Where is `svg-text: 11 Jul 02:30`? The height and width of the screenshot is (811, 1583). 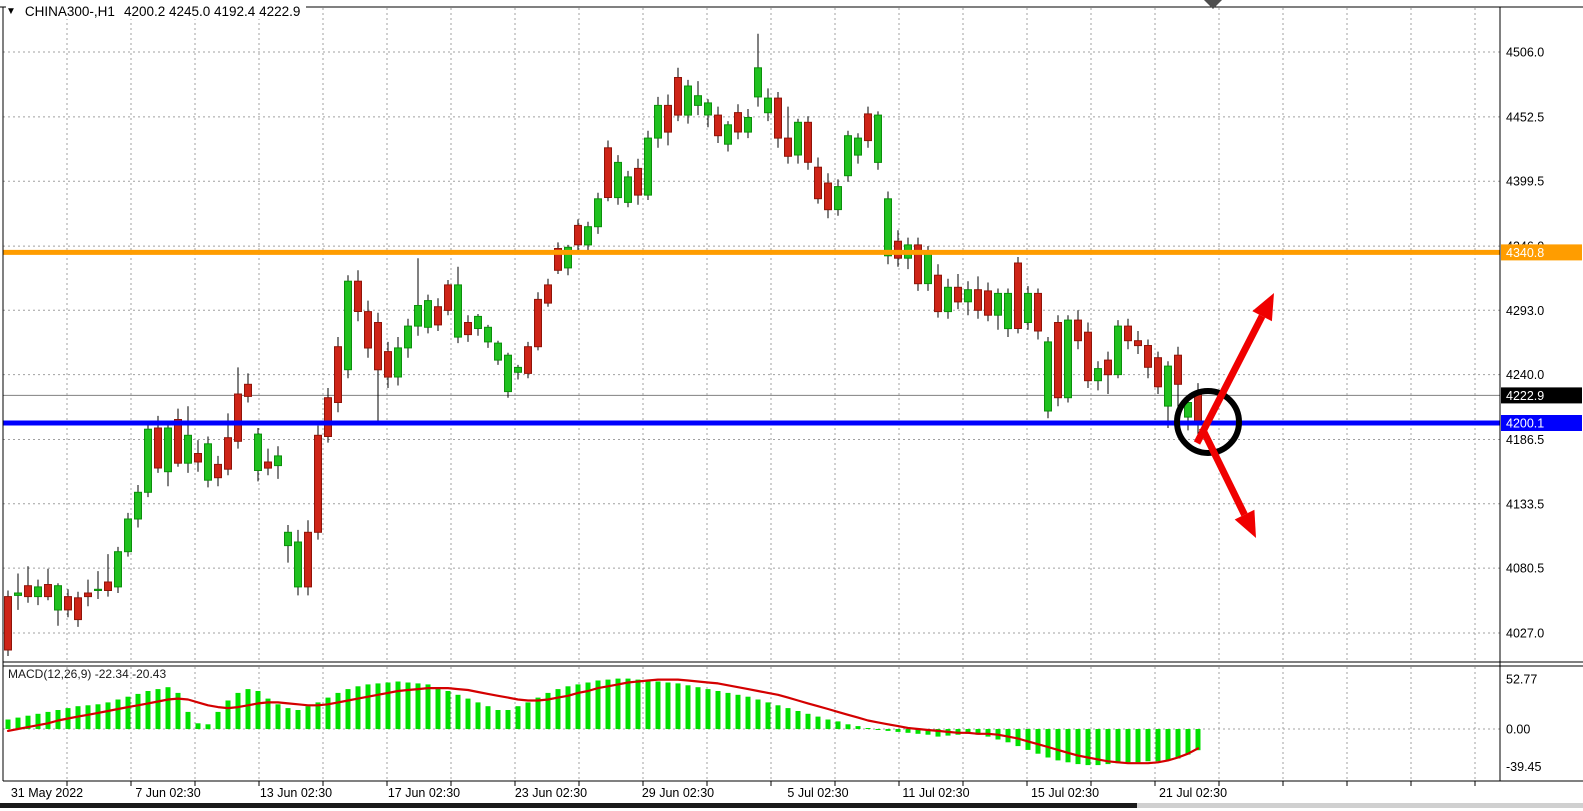
svg-text: 11 Jul 02:30 is located at coordinates (935, 793).